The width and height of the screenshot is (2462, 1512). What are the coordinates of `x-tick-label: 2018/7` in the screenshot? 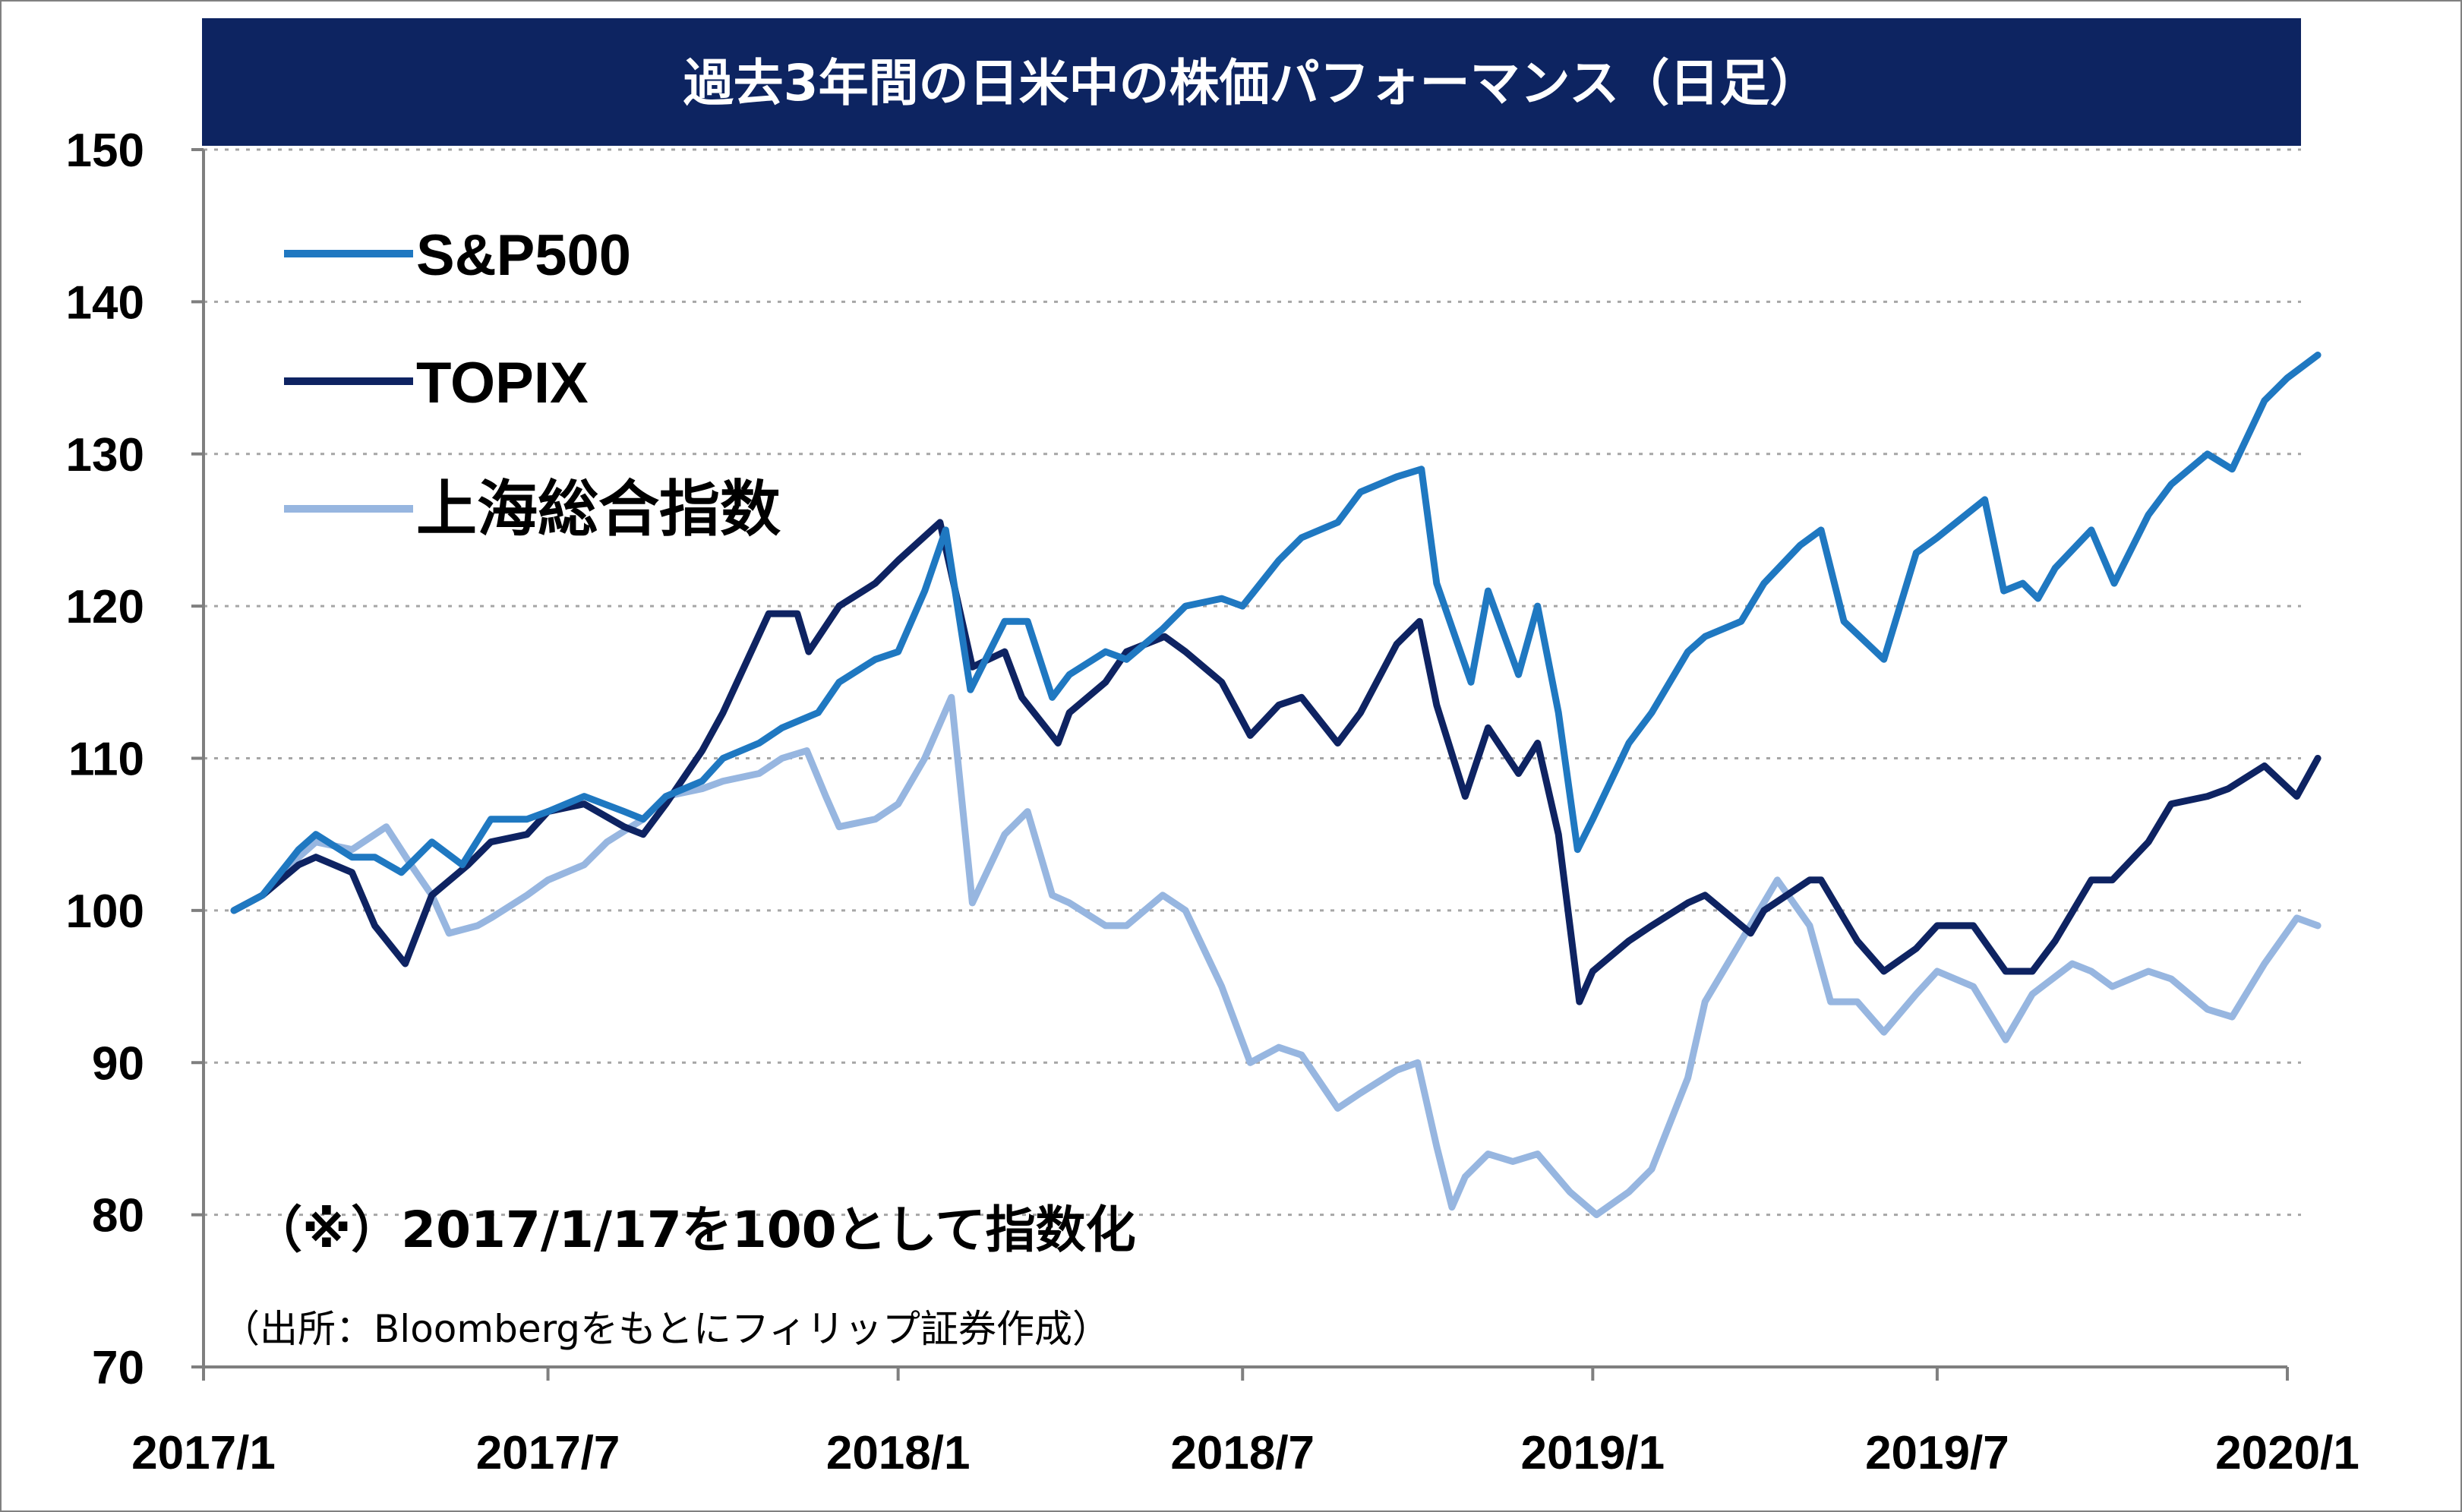 It's located at (1243, 1453).